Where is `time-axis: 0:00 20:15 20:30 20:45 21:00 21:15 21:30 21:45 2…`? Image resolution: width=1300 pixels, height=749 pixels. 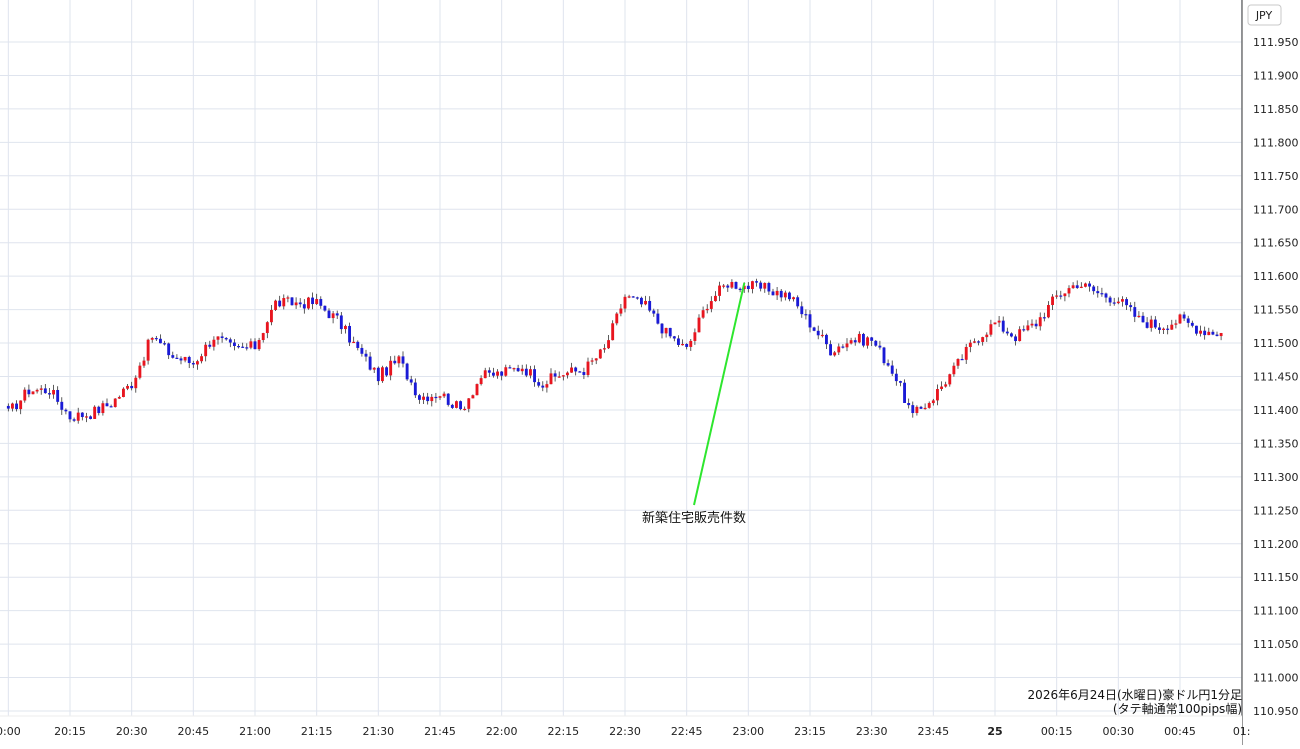
time-axis: 0:00 20:15 20:30 20:45 21:00 21:15 21:30 21:45 2… is located at coordinates (625, 730).